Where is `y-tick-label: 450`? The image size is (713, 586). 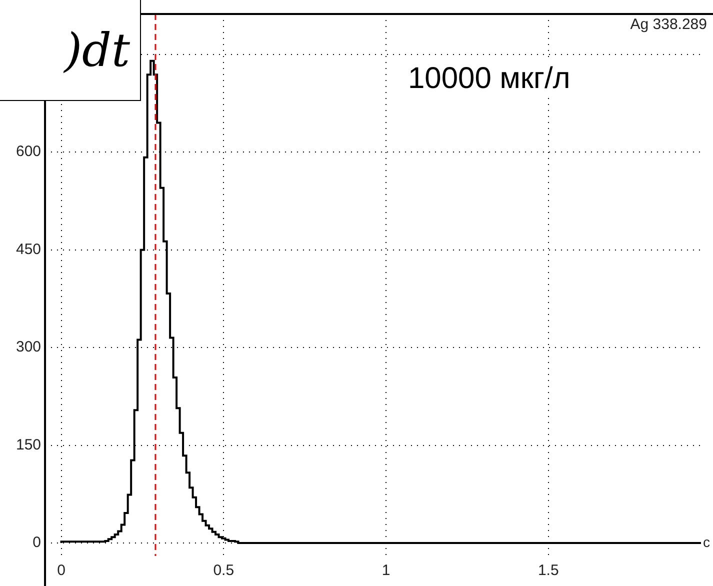 y-tick-label: 450 is located at coordinates (29, 249).